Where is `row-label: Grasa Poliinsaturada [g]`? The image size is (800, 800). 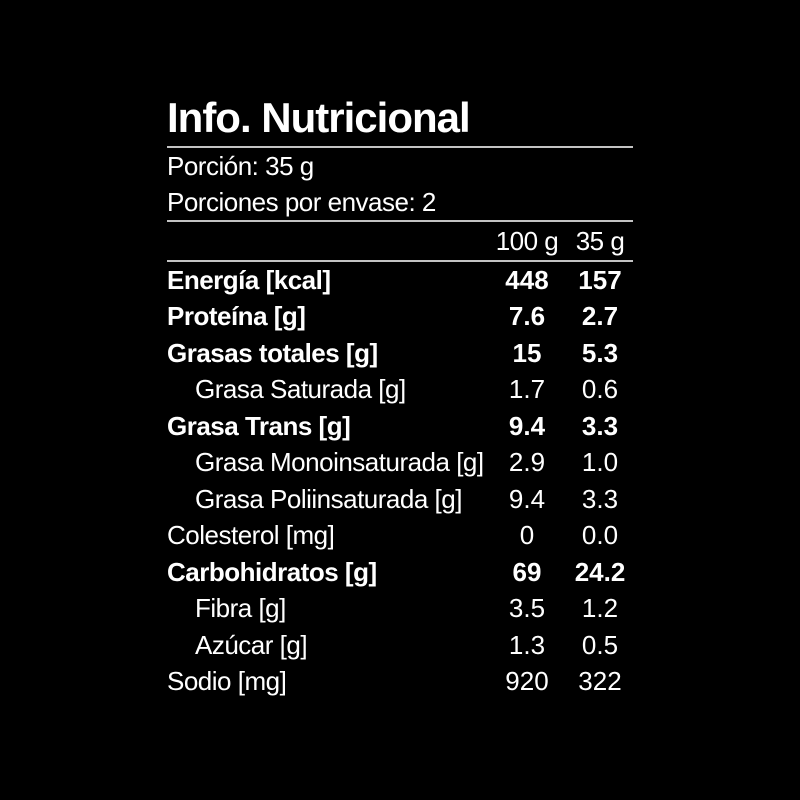 row-label: Grasa Poliinsaturada [g] is located at coordinates (328, 498).